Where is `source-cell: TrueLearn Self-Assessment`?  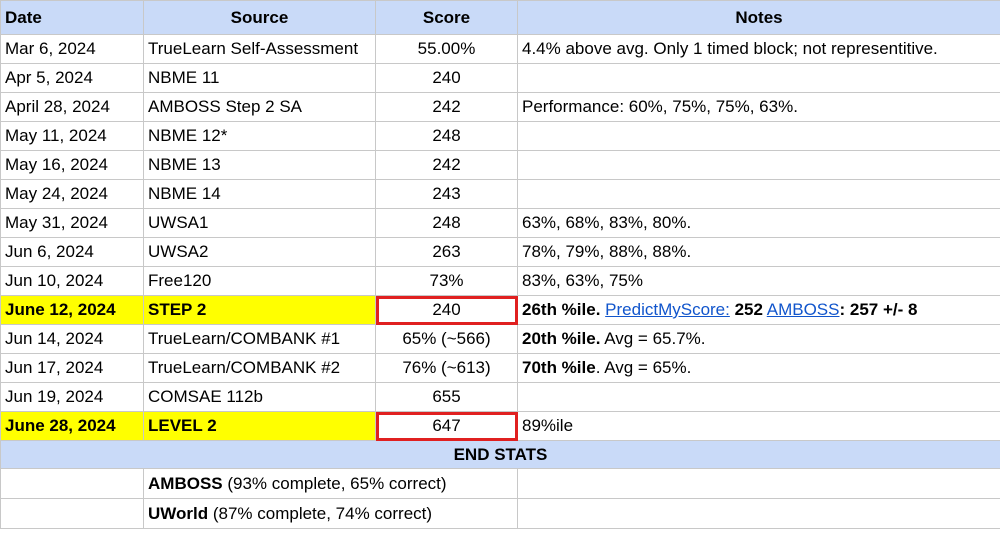 source-cell: TrueLearn Self-Assessment is located at coordinates (259, 49).